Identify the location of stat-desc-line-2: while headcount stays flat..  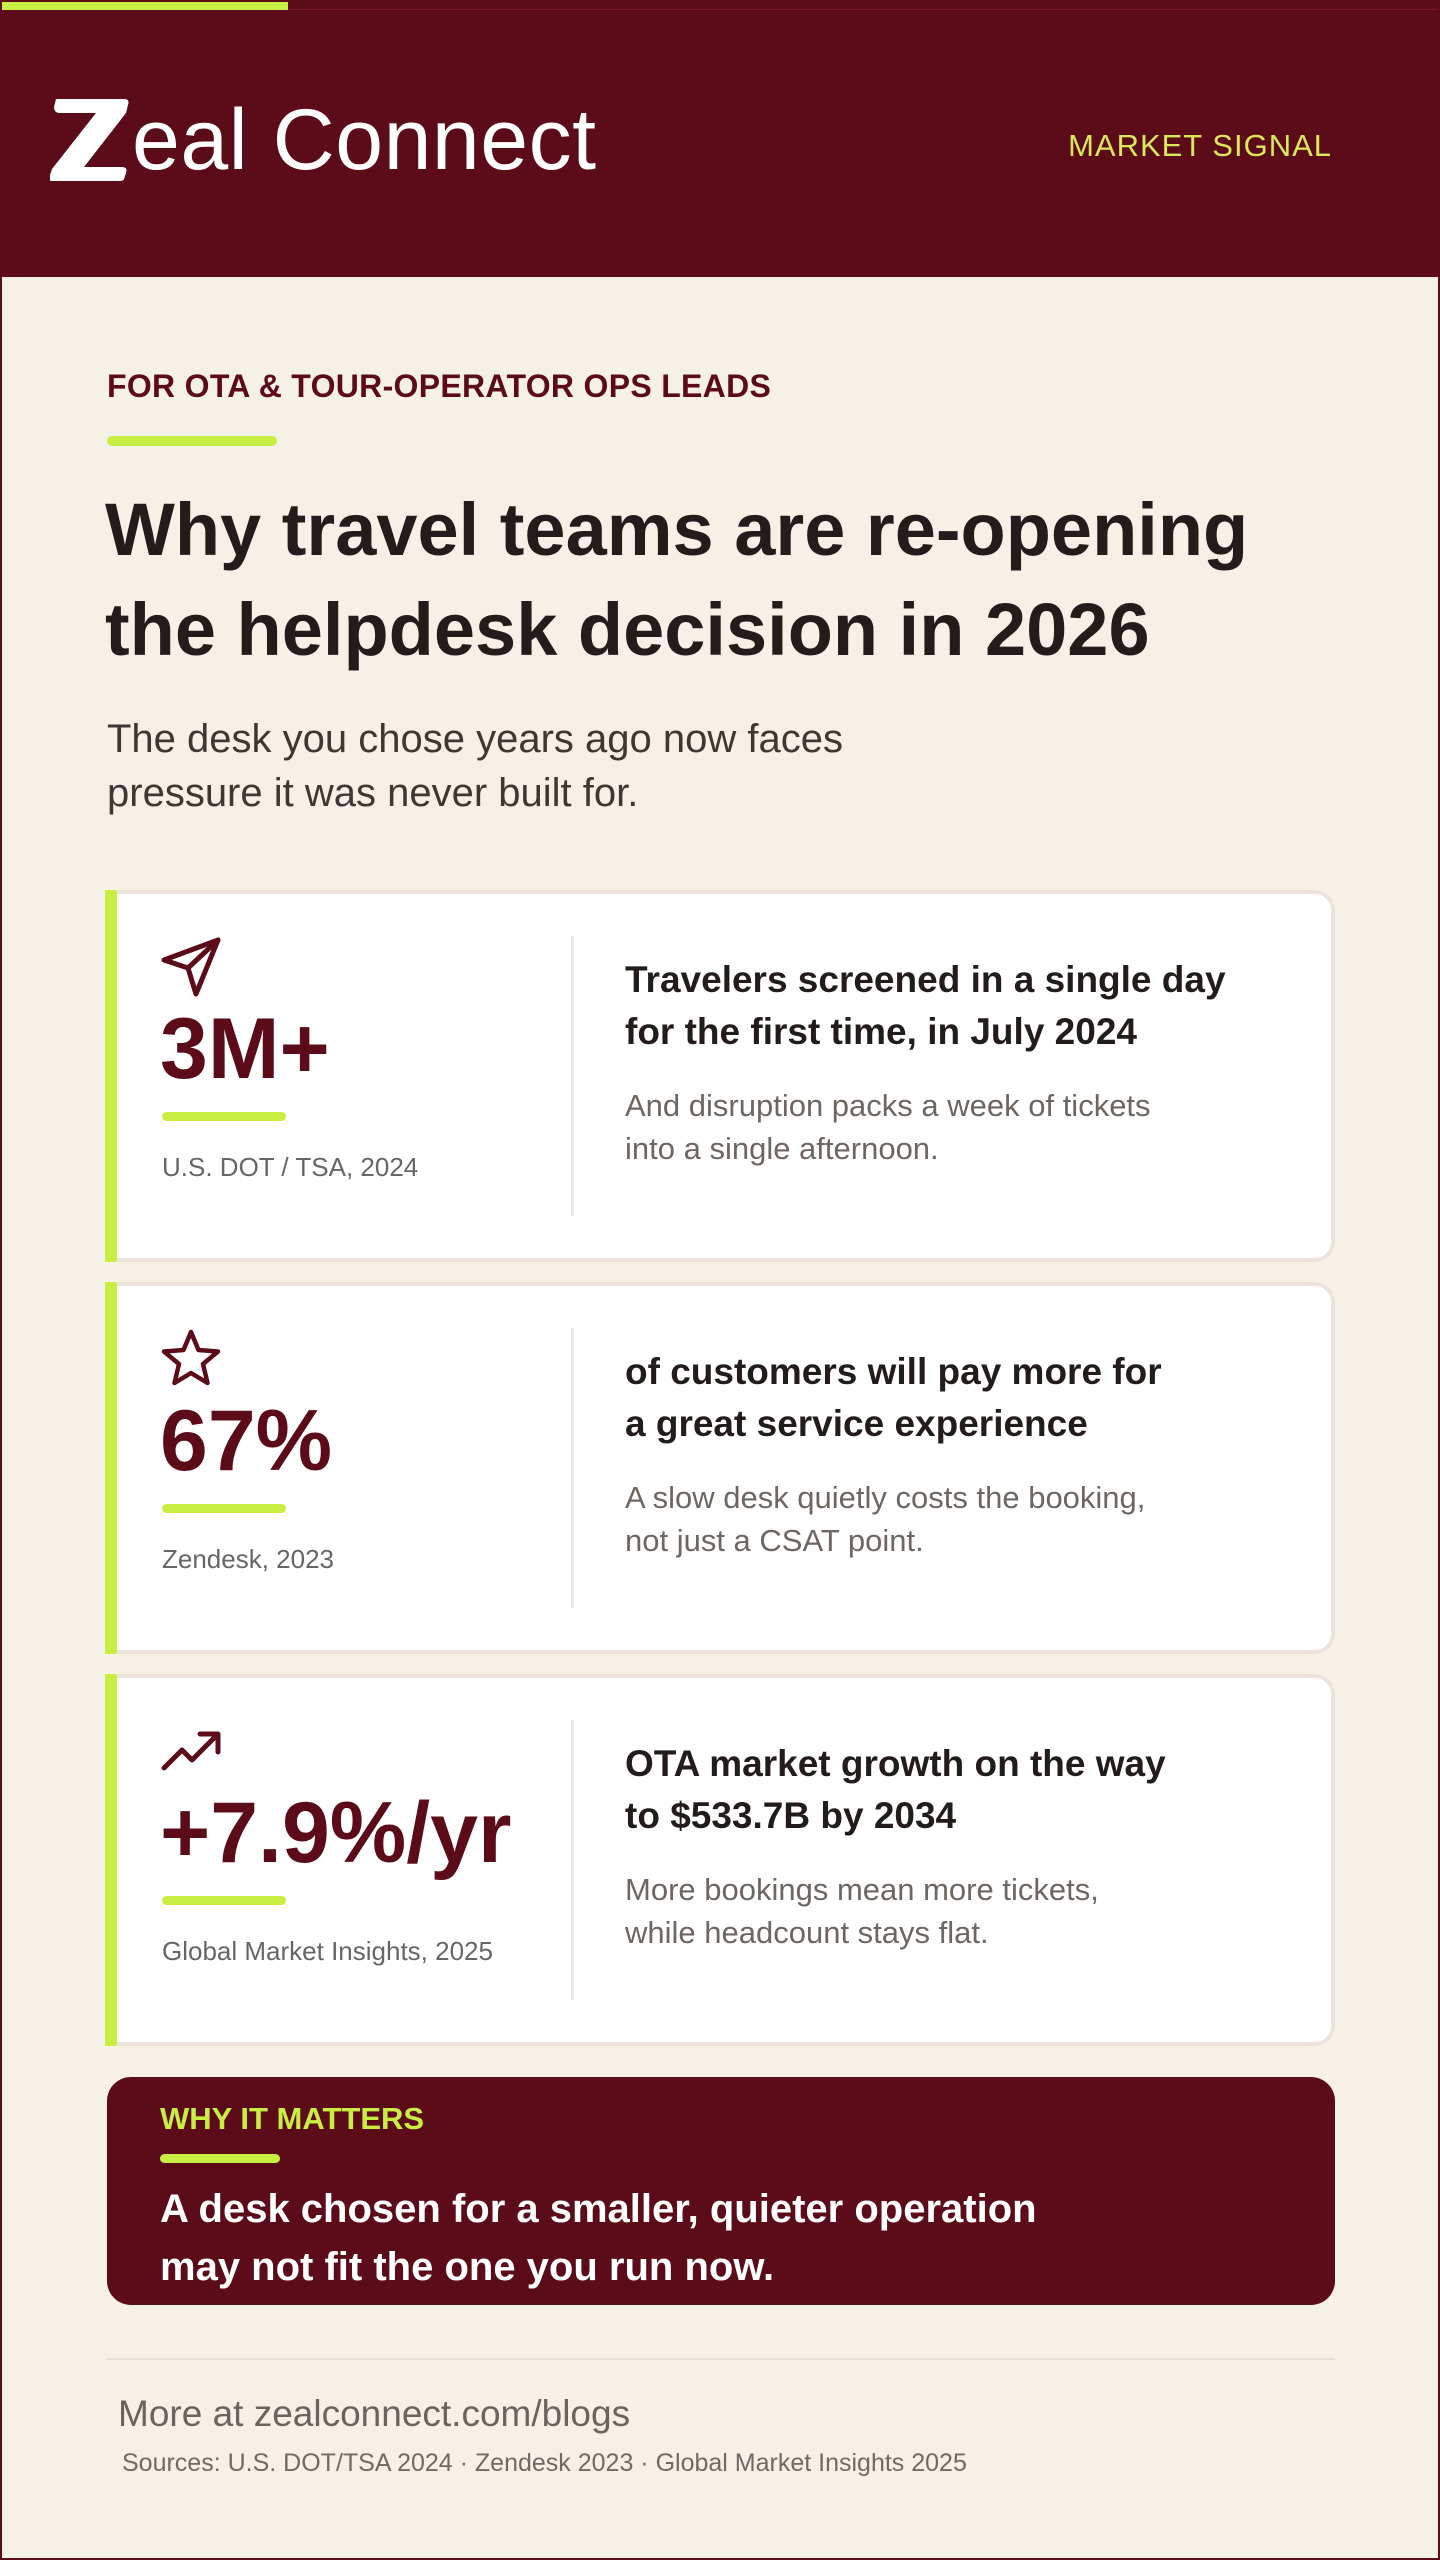
(807, 1932).